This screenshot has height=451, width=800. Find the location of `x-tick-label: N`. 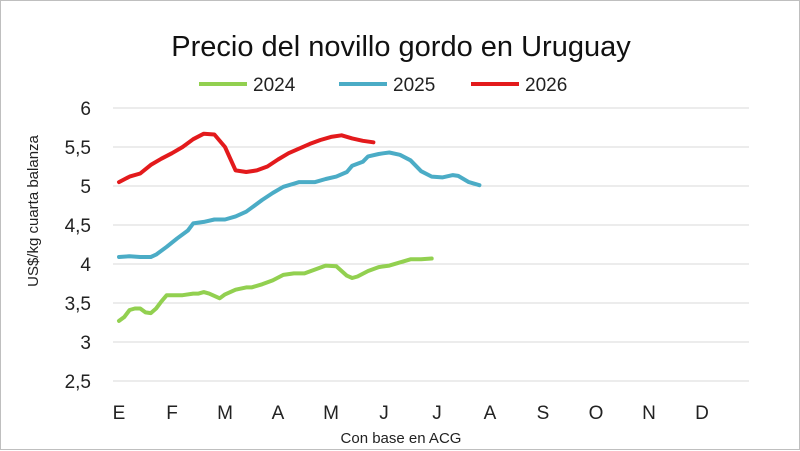

x-tick-label: N is located at coordinates (649, 413).